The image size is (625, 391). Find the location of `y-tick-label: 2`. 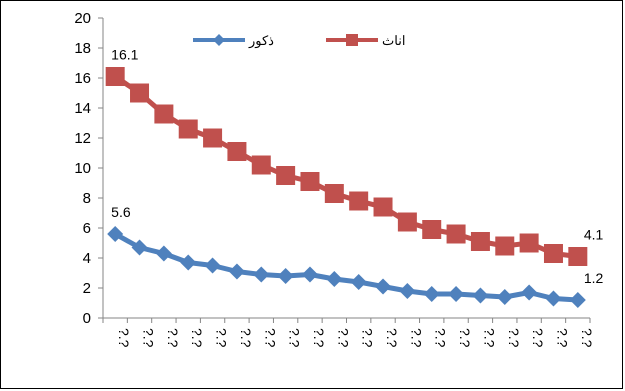

y-tick-label: 2 is located at coordinates (87, 288).